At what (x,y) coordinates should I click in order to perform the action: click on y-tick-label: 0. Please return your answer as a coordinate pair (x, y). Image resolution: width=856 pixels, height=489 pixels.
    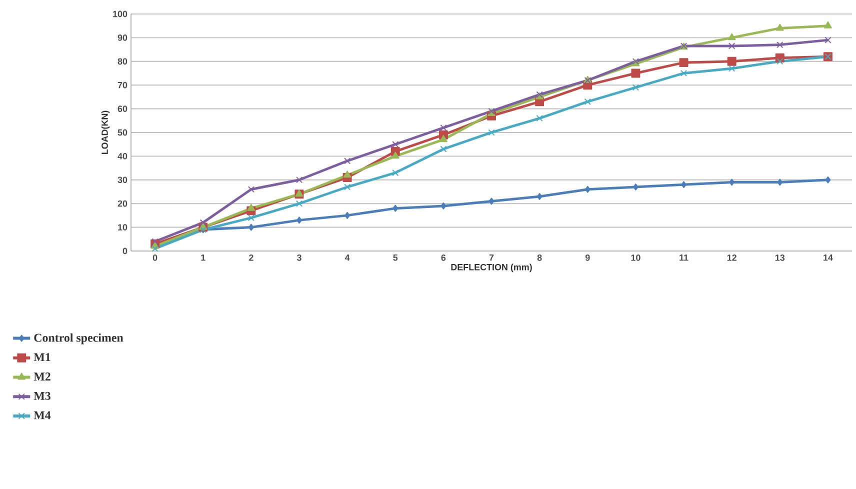
    Looking at the image, I should click on (125, 251).